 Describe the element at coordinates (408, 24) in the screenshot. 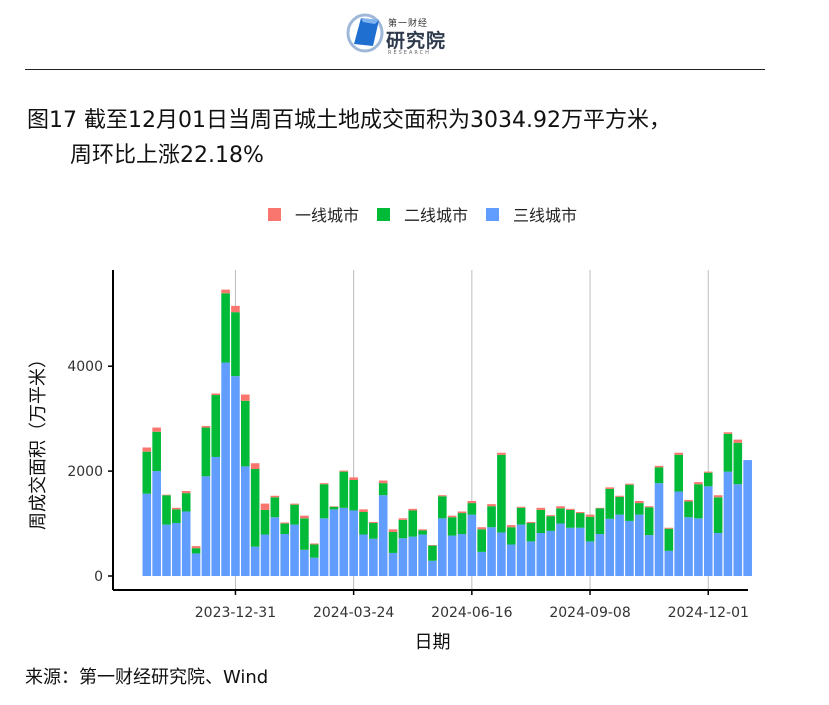

I see `logo-text-top: 第一财经` at that location.